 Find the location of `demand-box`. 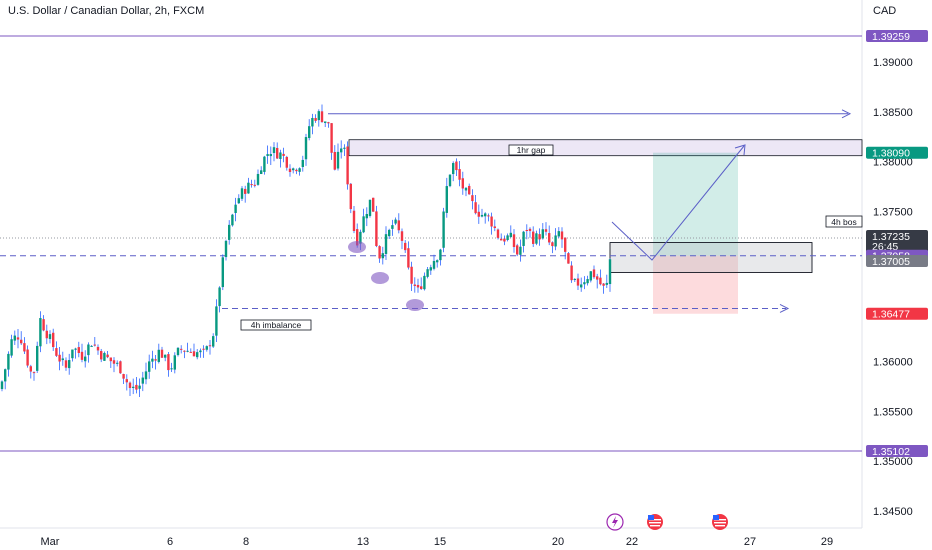

demand-box is located at coordinates (711, 257).